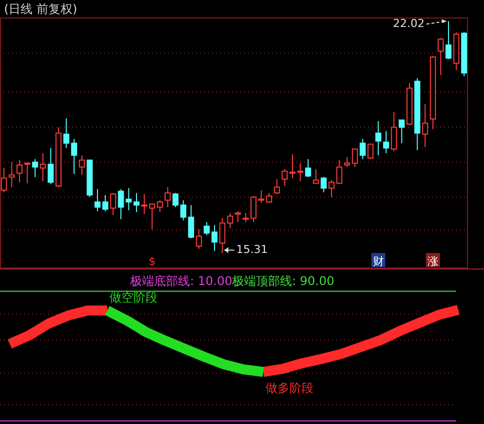  I want to click on annotation: 涨, so click(432, 261).